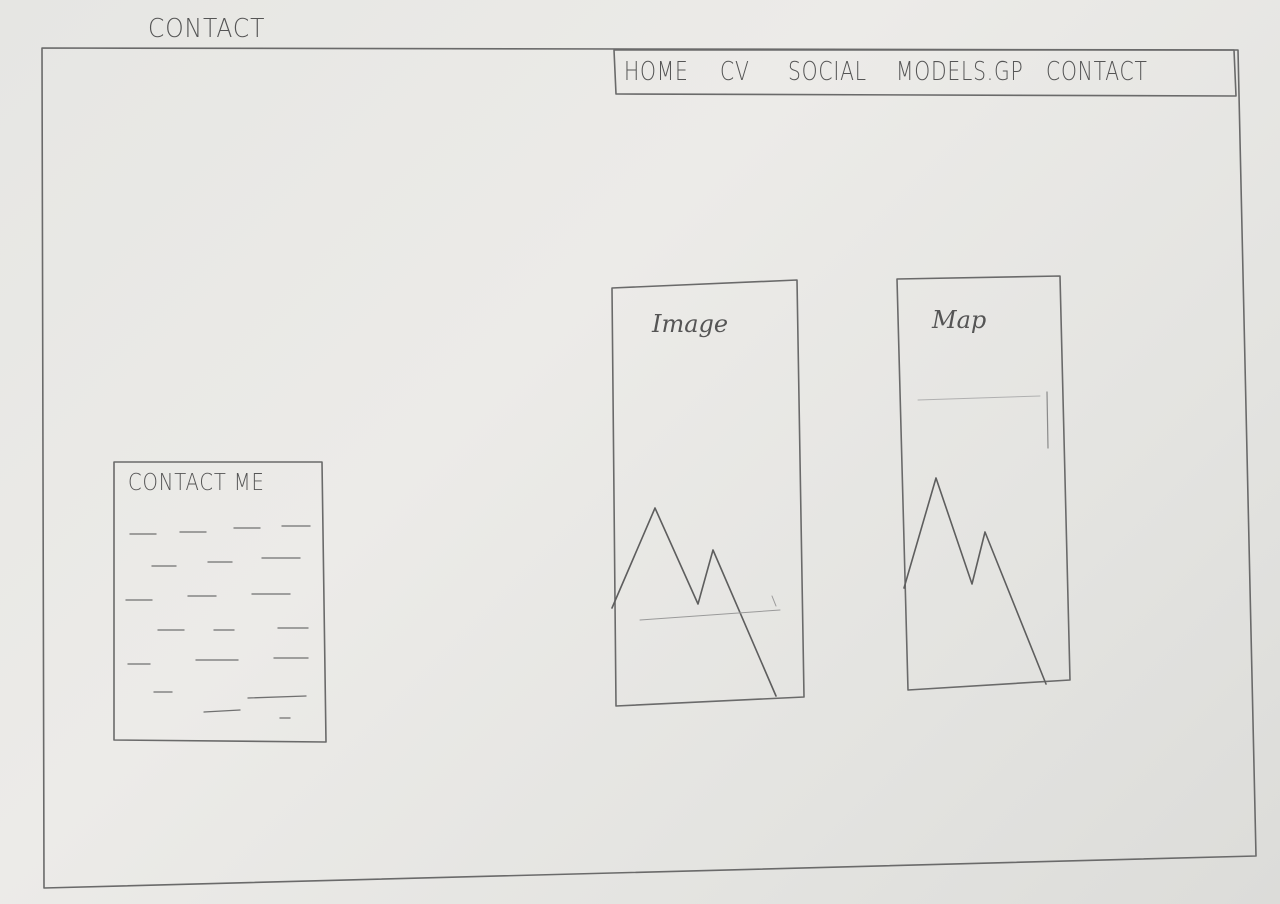 The width and height of the screenshot is (1280, 904). I want to click on nav-item-home: HOME, so click(656, 72).